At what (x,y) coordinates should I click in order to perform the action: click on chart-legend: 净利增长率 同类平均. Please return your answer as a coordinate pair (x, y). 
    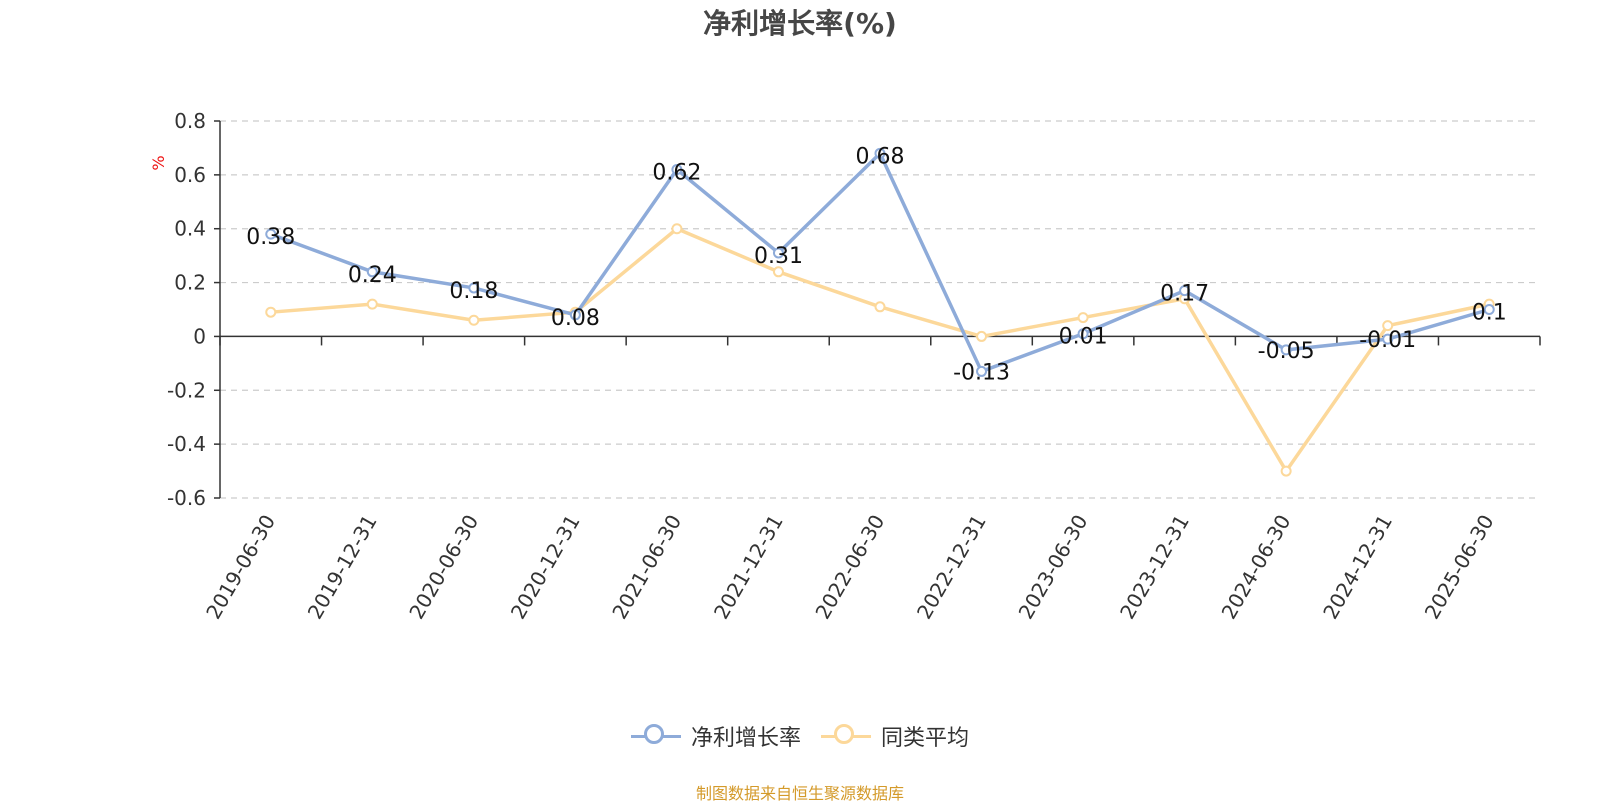
    Looking at the image, I should click on (800, 736).